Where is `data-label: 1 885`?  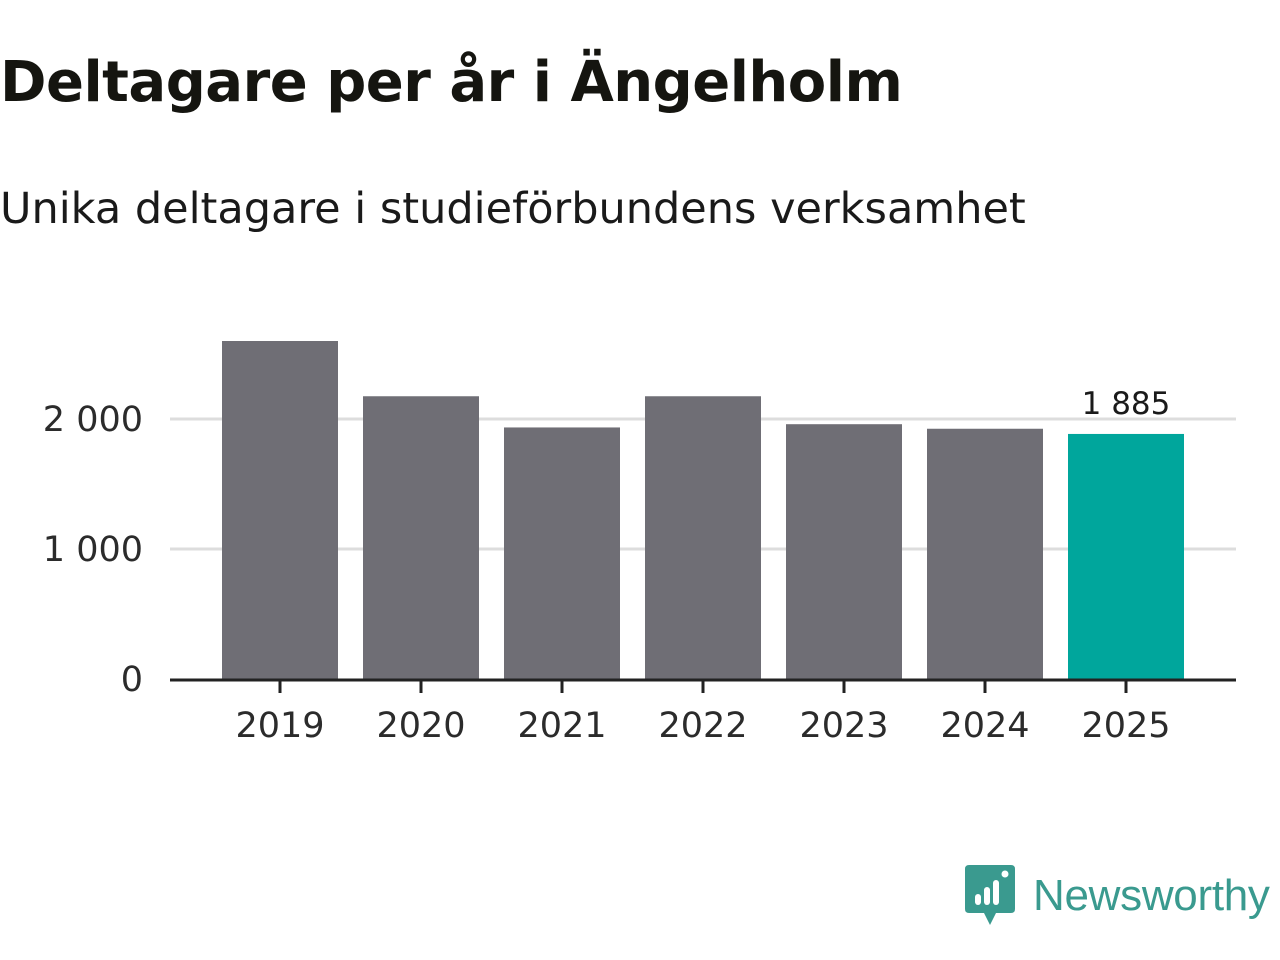 data-label: 1 885 is located at coordinates (1126, 404).